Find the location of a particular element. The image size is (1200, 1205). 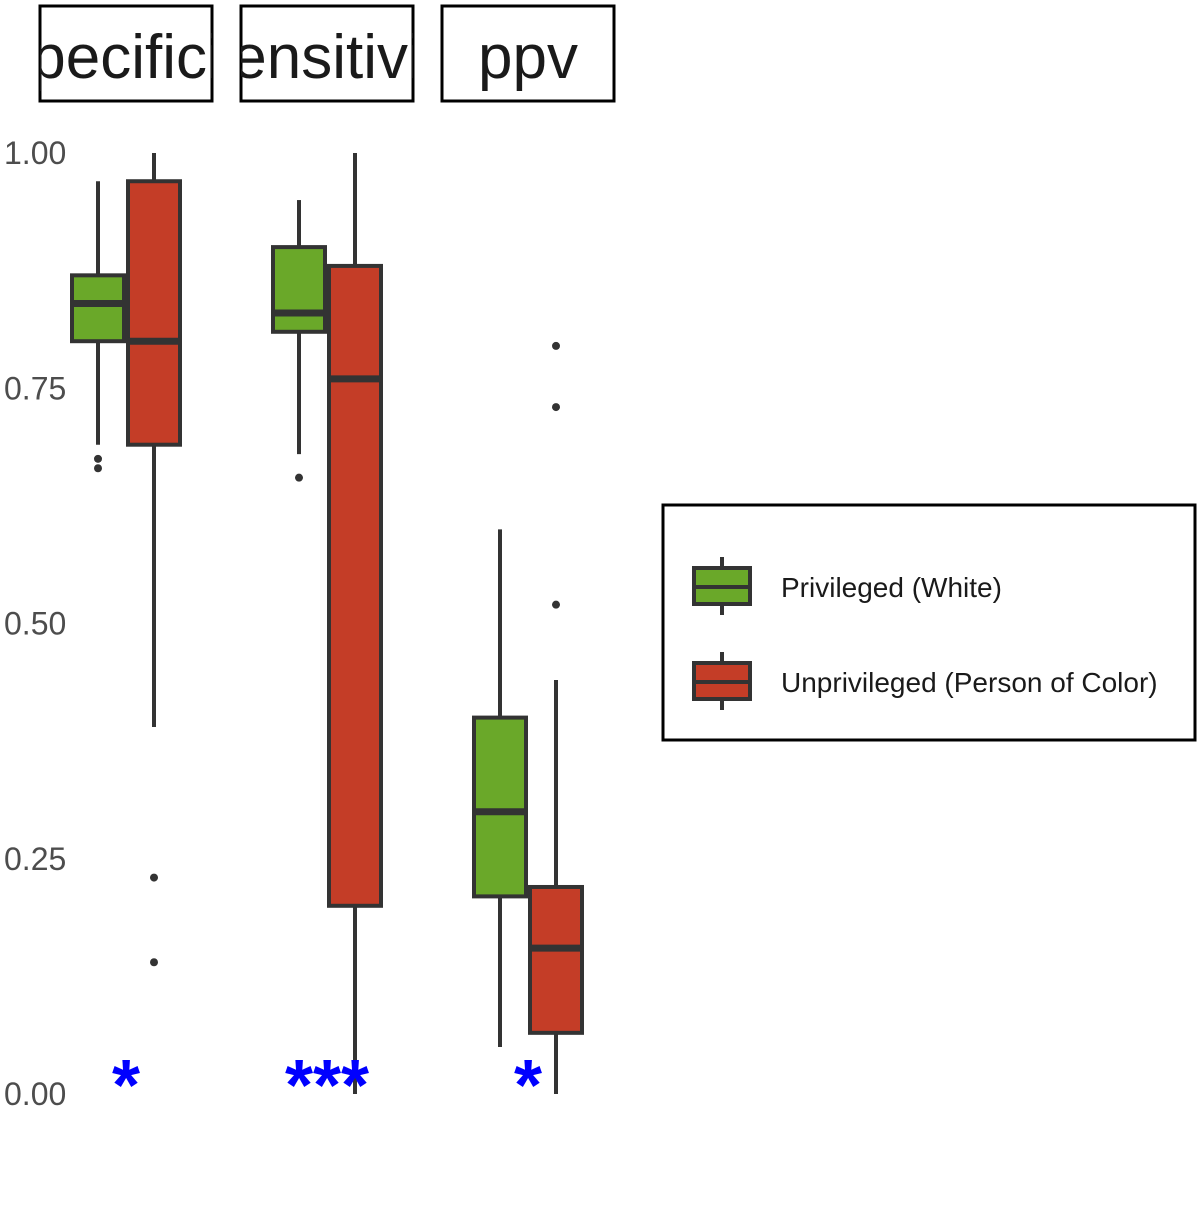

legend-entry-privileged: Privileged (White) is located at coordinates (847, 586).